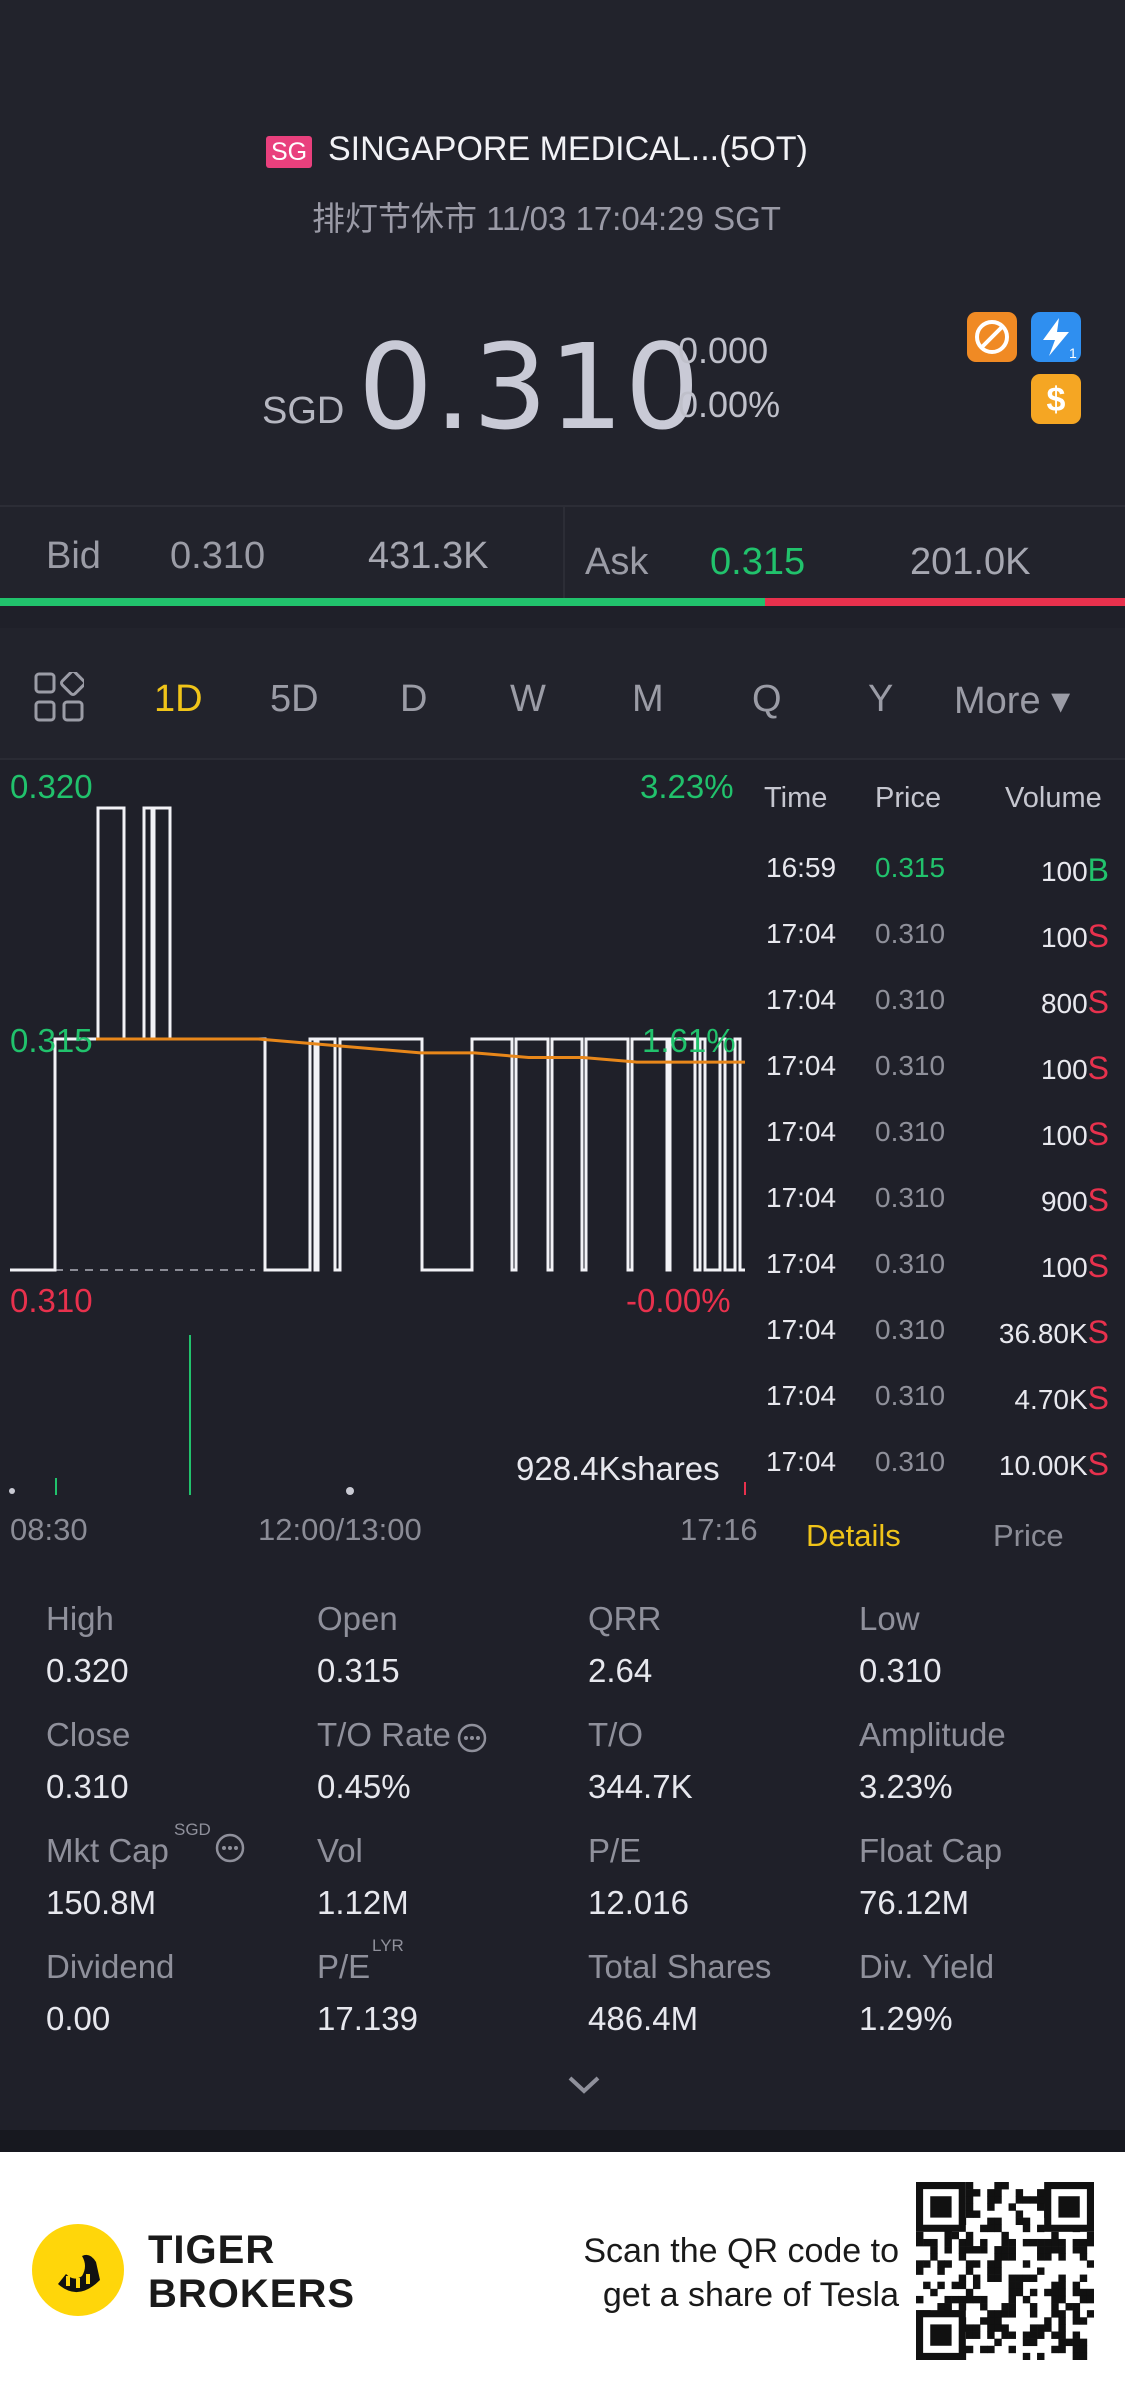 The height and width of the screenshot is (2392, 1125). What do you see at coordinates (750, 2295) in the screenshot?
I see `qr-caption-line-2: get a share of Tesla` at bounding box center [750, 2295].